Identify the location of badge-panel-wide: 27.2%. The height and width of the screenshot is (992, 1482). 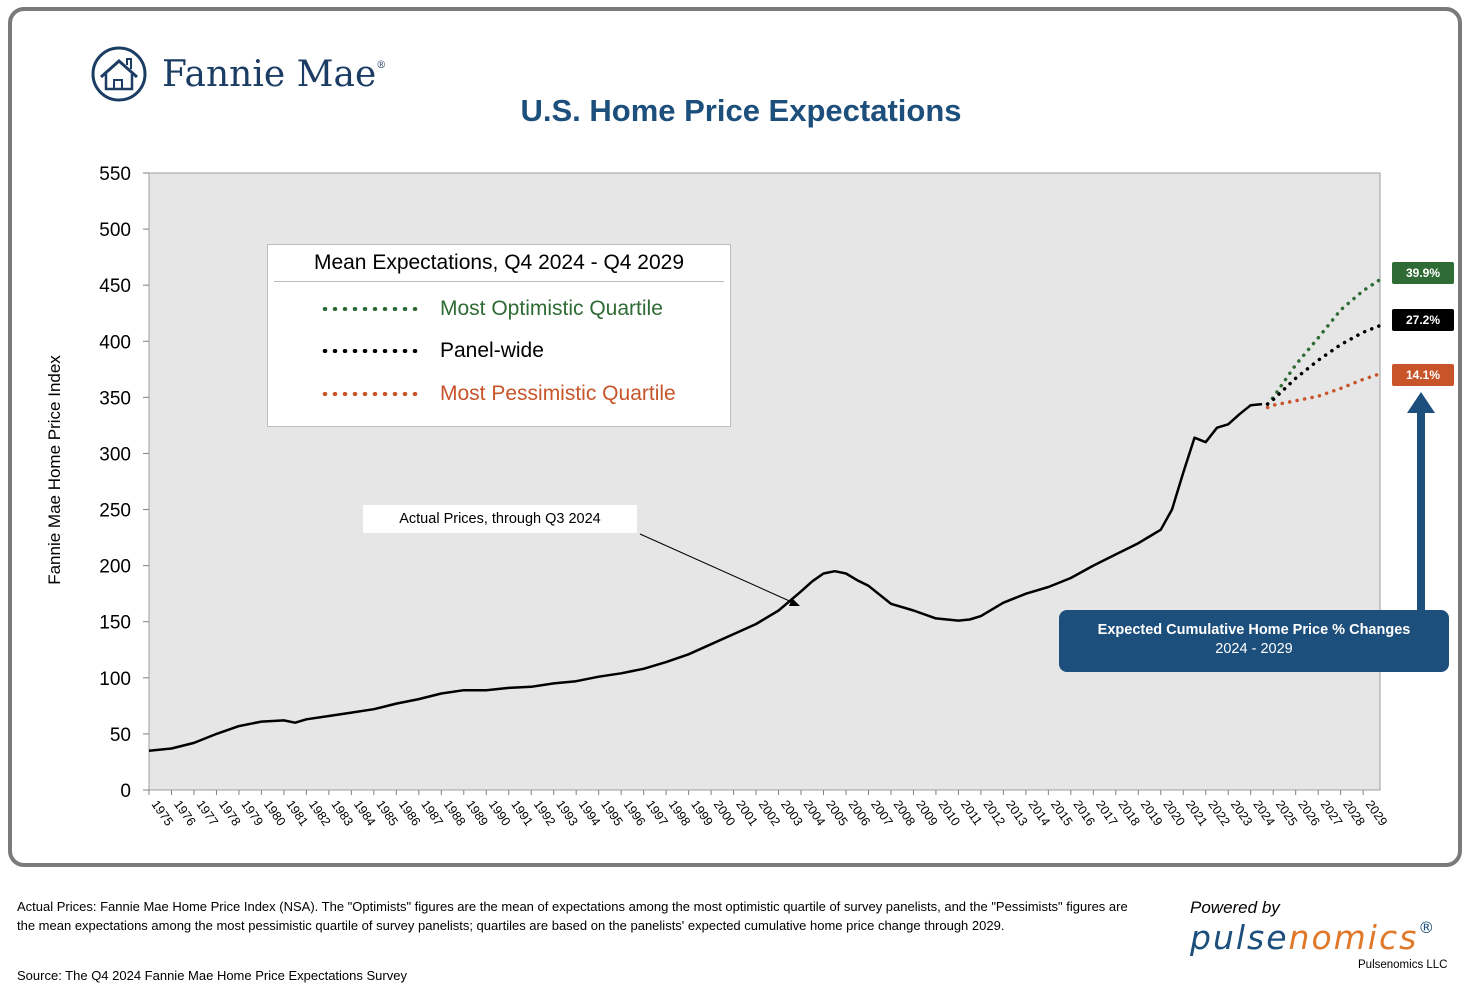
(1423, 320).